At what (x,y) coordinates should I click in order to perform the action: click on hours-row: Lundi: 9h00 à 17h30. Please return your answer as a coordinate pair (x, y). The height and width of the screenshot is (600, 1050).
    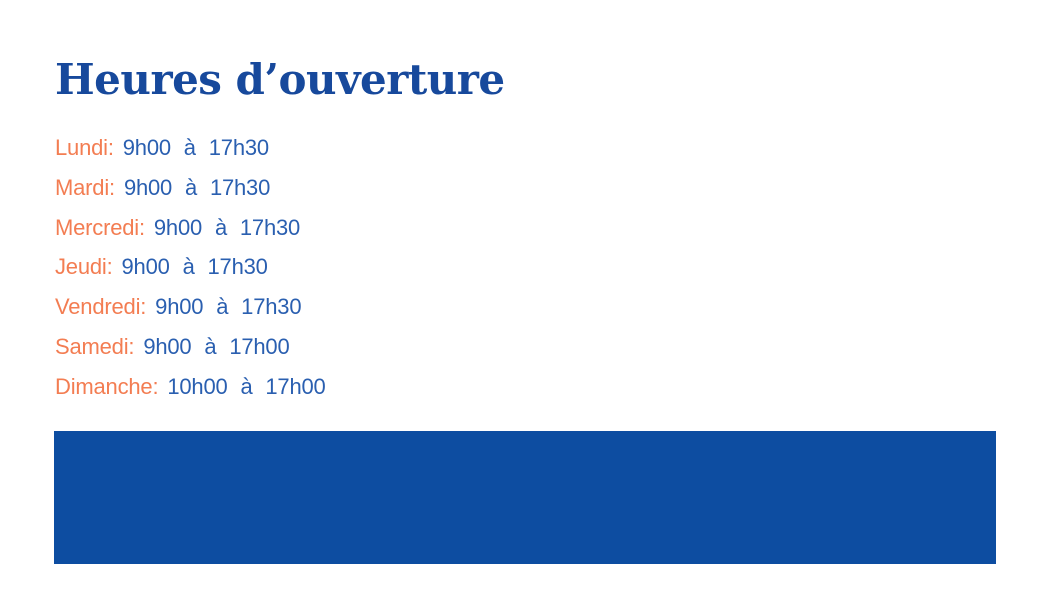
    Looking at the image, I should click on (190, 148).